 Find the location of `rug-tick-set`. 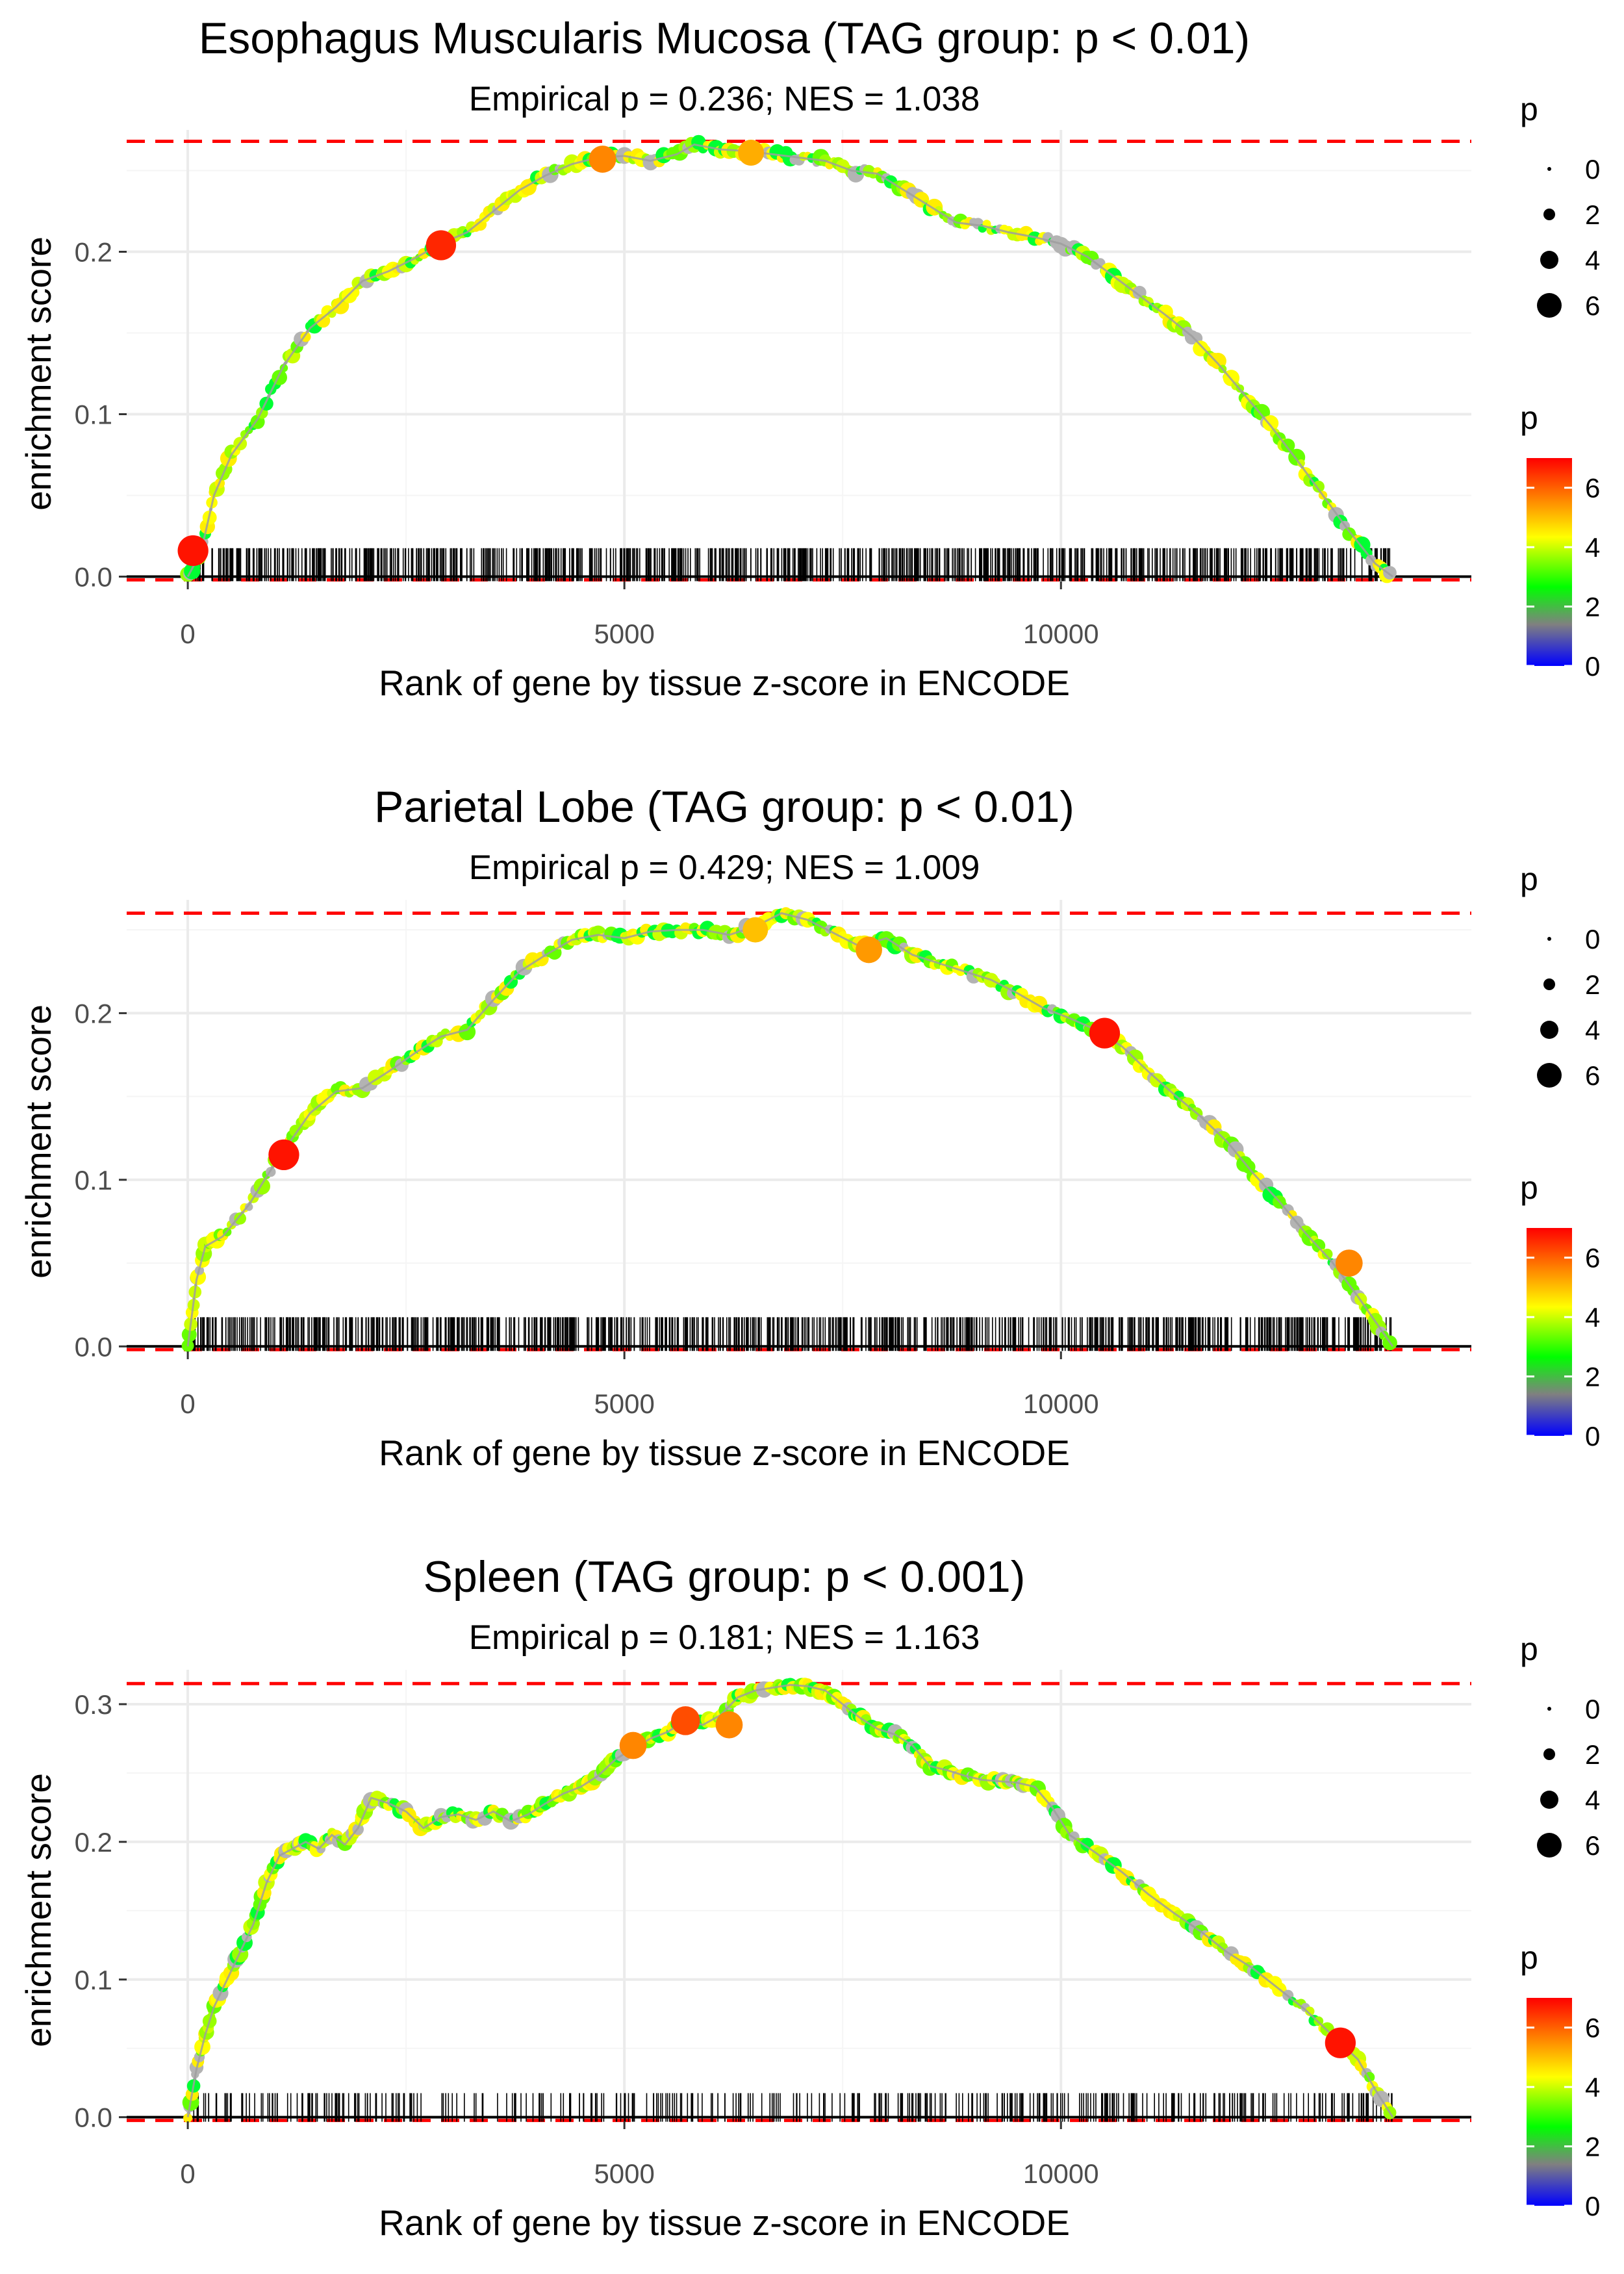

rug-tick-set is located at coordinates (791, 2107).